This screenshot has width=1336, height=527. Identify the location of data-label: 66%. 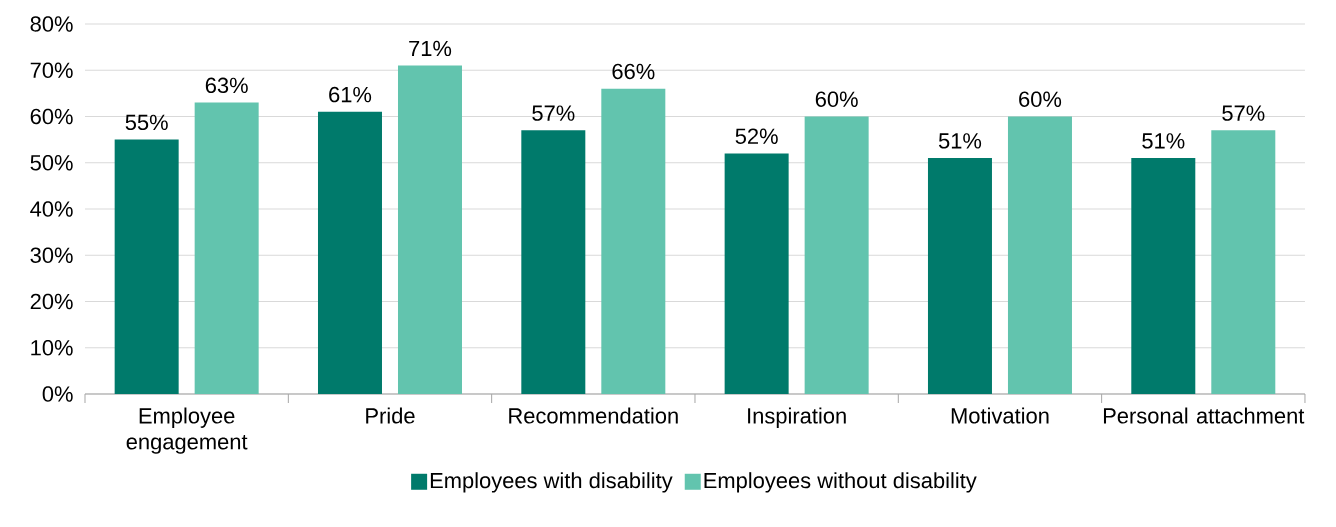
(633, 71).